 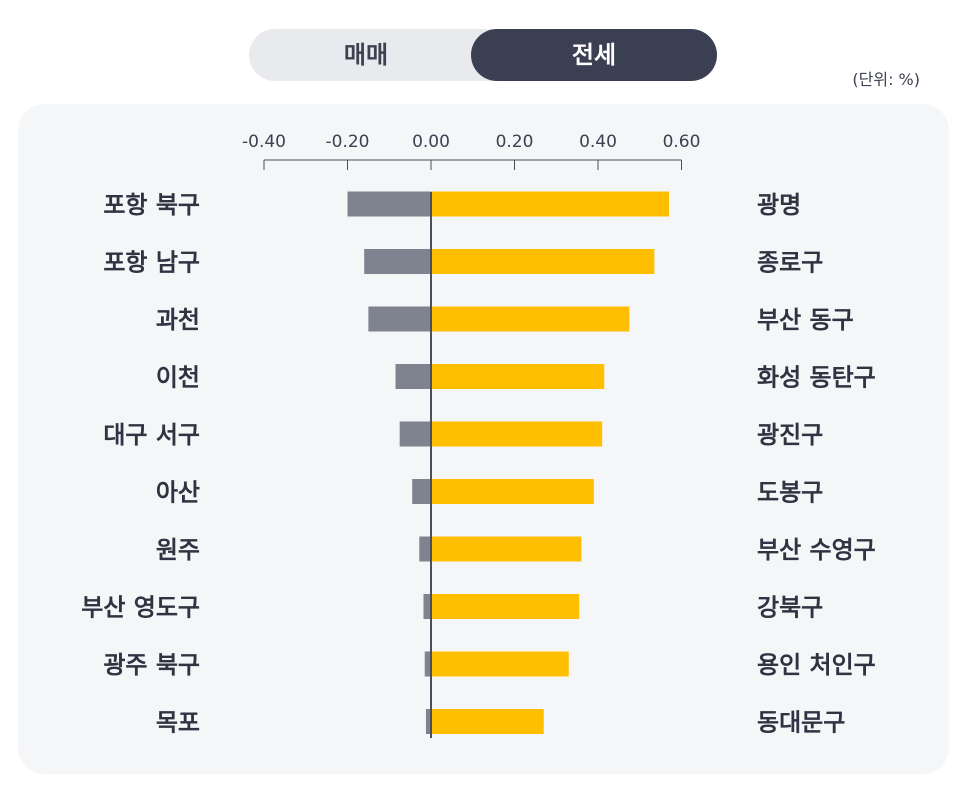 What do you see at coordinates (151, 435) in the screenshot?
I see `category-label-left: 대구 서구` at bounding box center [151, 435].